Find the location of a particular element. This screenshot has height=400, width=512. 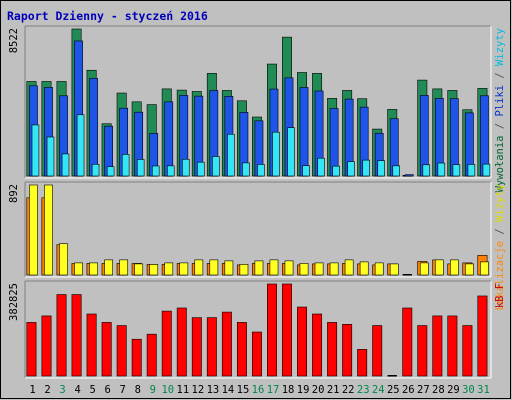

legend-kbytes: kB F is located at coordinates (500, 295).